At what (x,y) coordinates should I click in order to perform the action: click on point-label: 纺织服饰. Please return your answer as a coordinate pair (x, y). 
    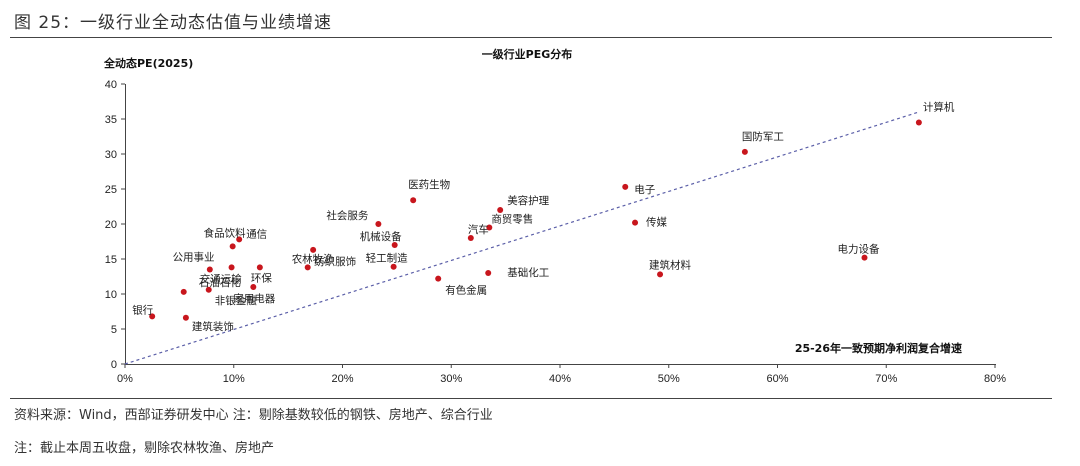
    Looking at the image, I should click on (335, 261).